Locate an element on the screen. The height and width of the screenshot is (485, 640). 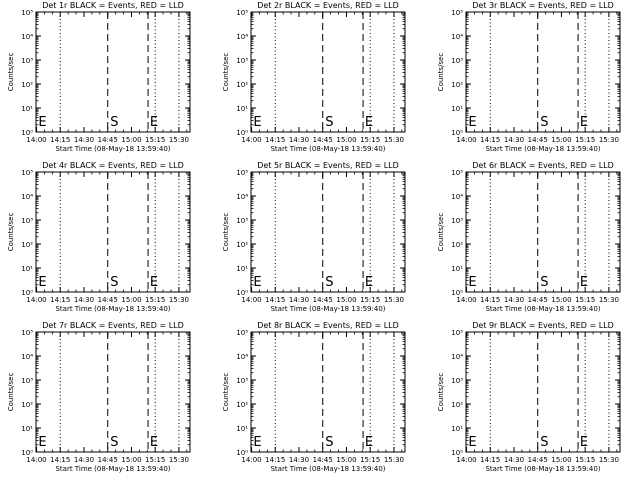
panel-title: Det 5r BLACK = Events, RED = LLD is located at coordinates (328, 165).